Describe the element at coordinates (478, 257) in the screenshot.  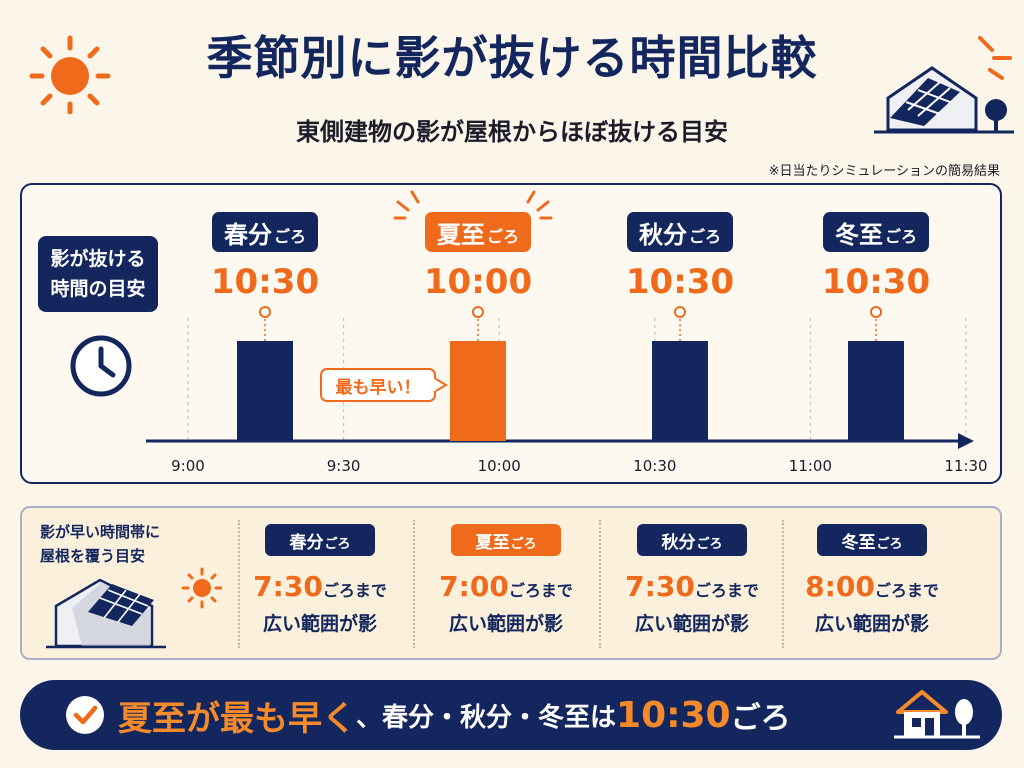
I see `season-label-1: 夏至 ごろ 10:00` at that location.